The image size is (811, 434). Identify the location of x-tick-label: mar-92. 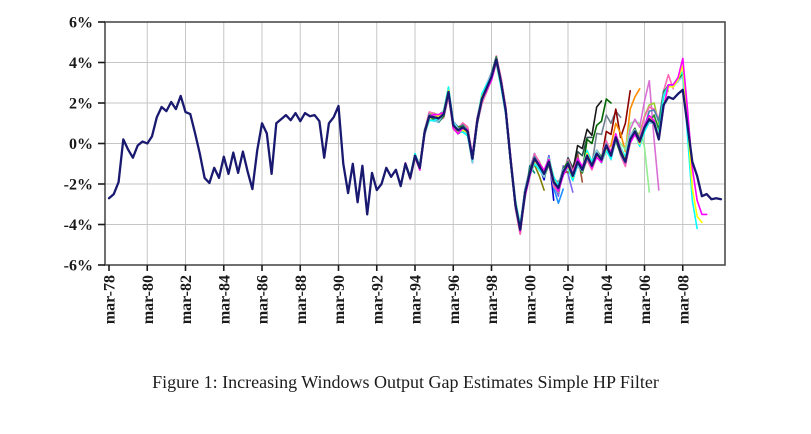
(377, 299).